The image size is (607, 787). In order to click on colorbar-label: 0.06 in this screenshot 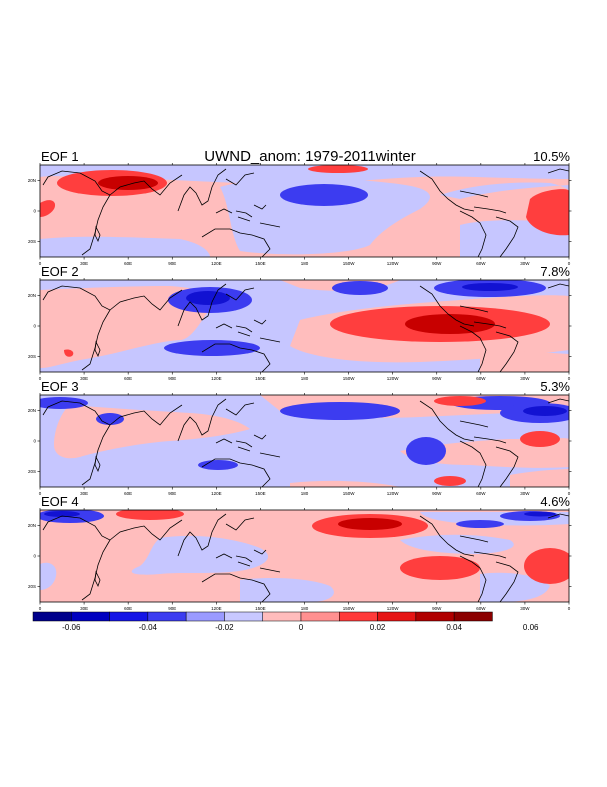, I will do `click(531, 627)`.